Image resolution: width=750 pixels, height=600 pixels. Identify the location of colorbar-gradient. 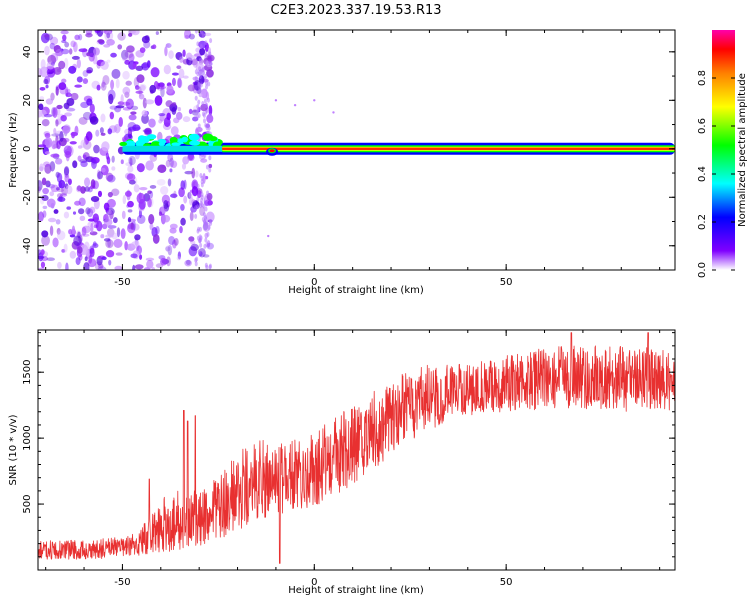
(723, 150).